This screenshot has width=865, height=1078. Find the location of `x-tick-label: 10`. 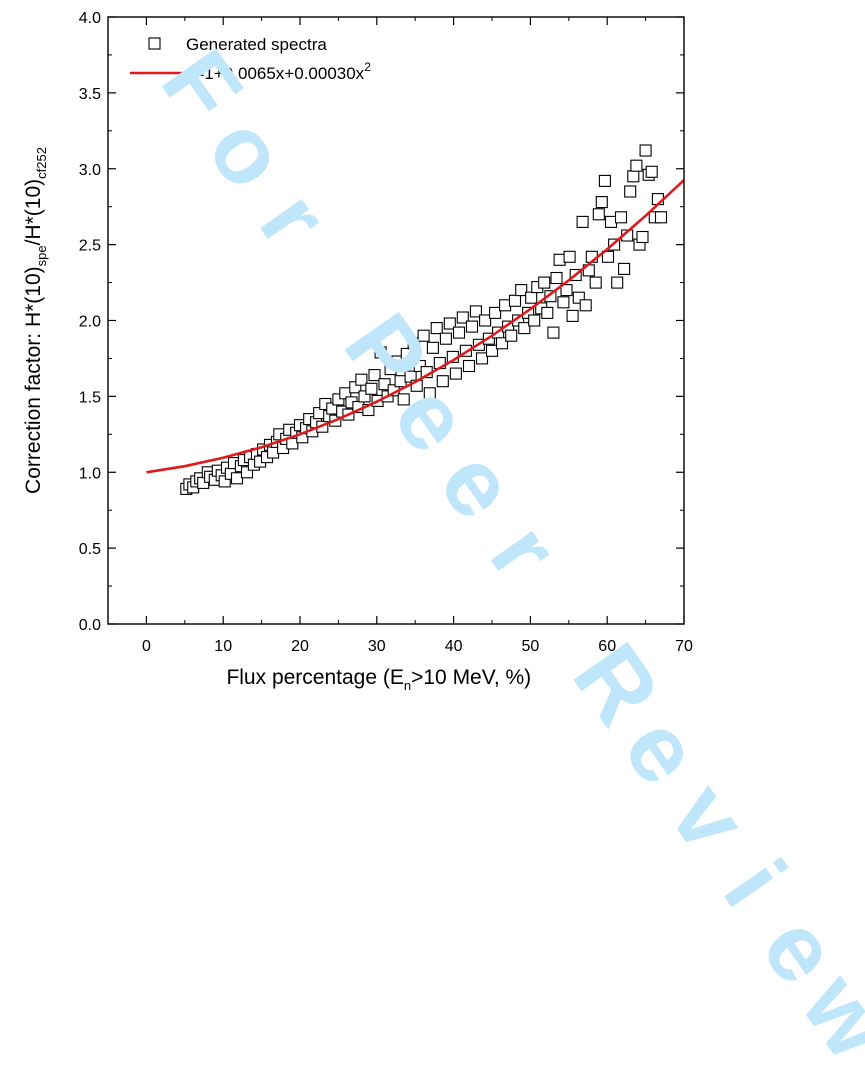

x-tick-label: 10 is located at coordinates (223, 646).